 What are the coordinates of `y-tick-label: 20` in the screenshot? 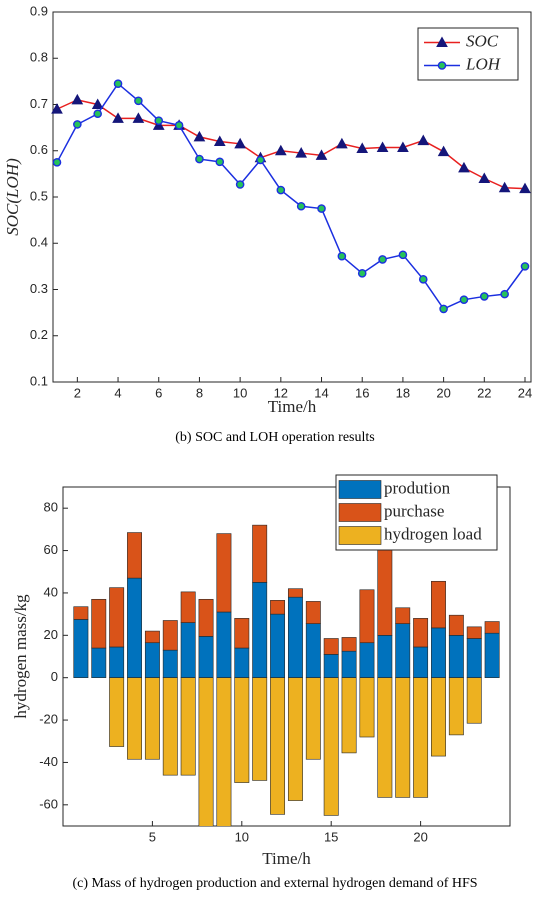 It's located at (51, 634).